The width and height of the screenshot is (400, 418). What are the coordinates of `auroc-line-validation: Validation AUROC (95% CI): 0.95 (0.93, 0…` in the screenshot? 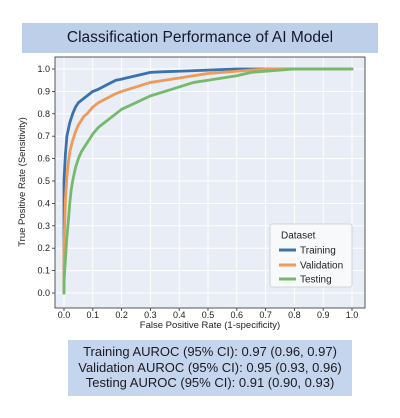 It's located at (210, 367).